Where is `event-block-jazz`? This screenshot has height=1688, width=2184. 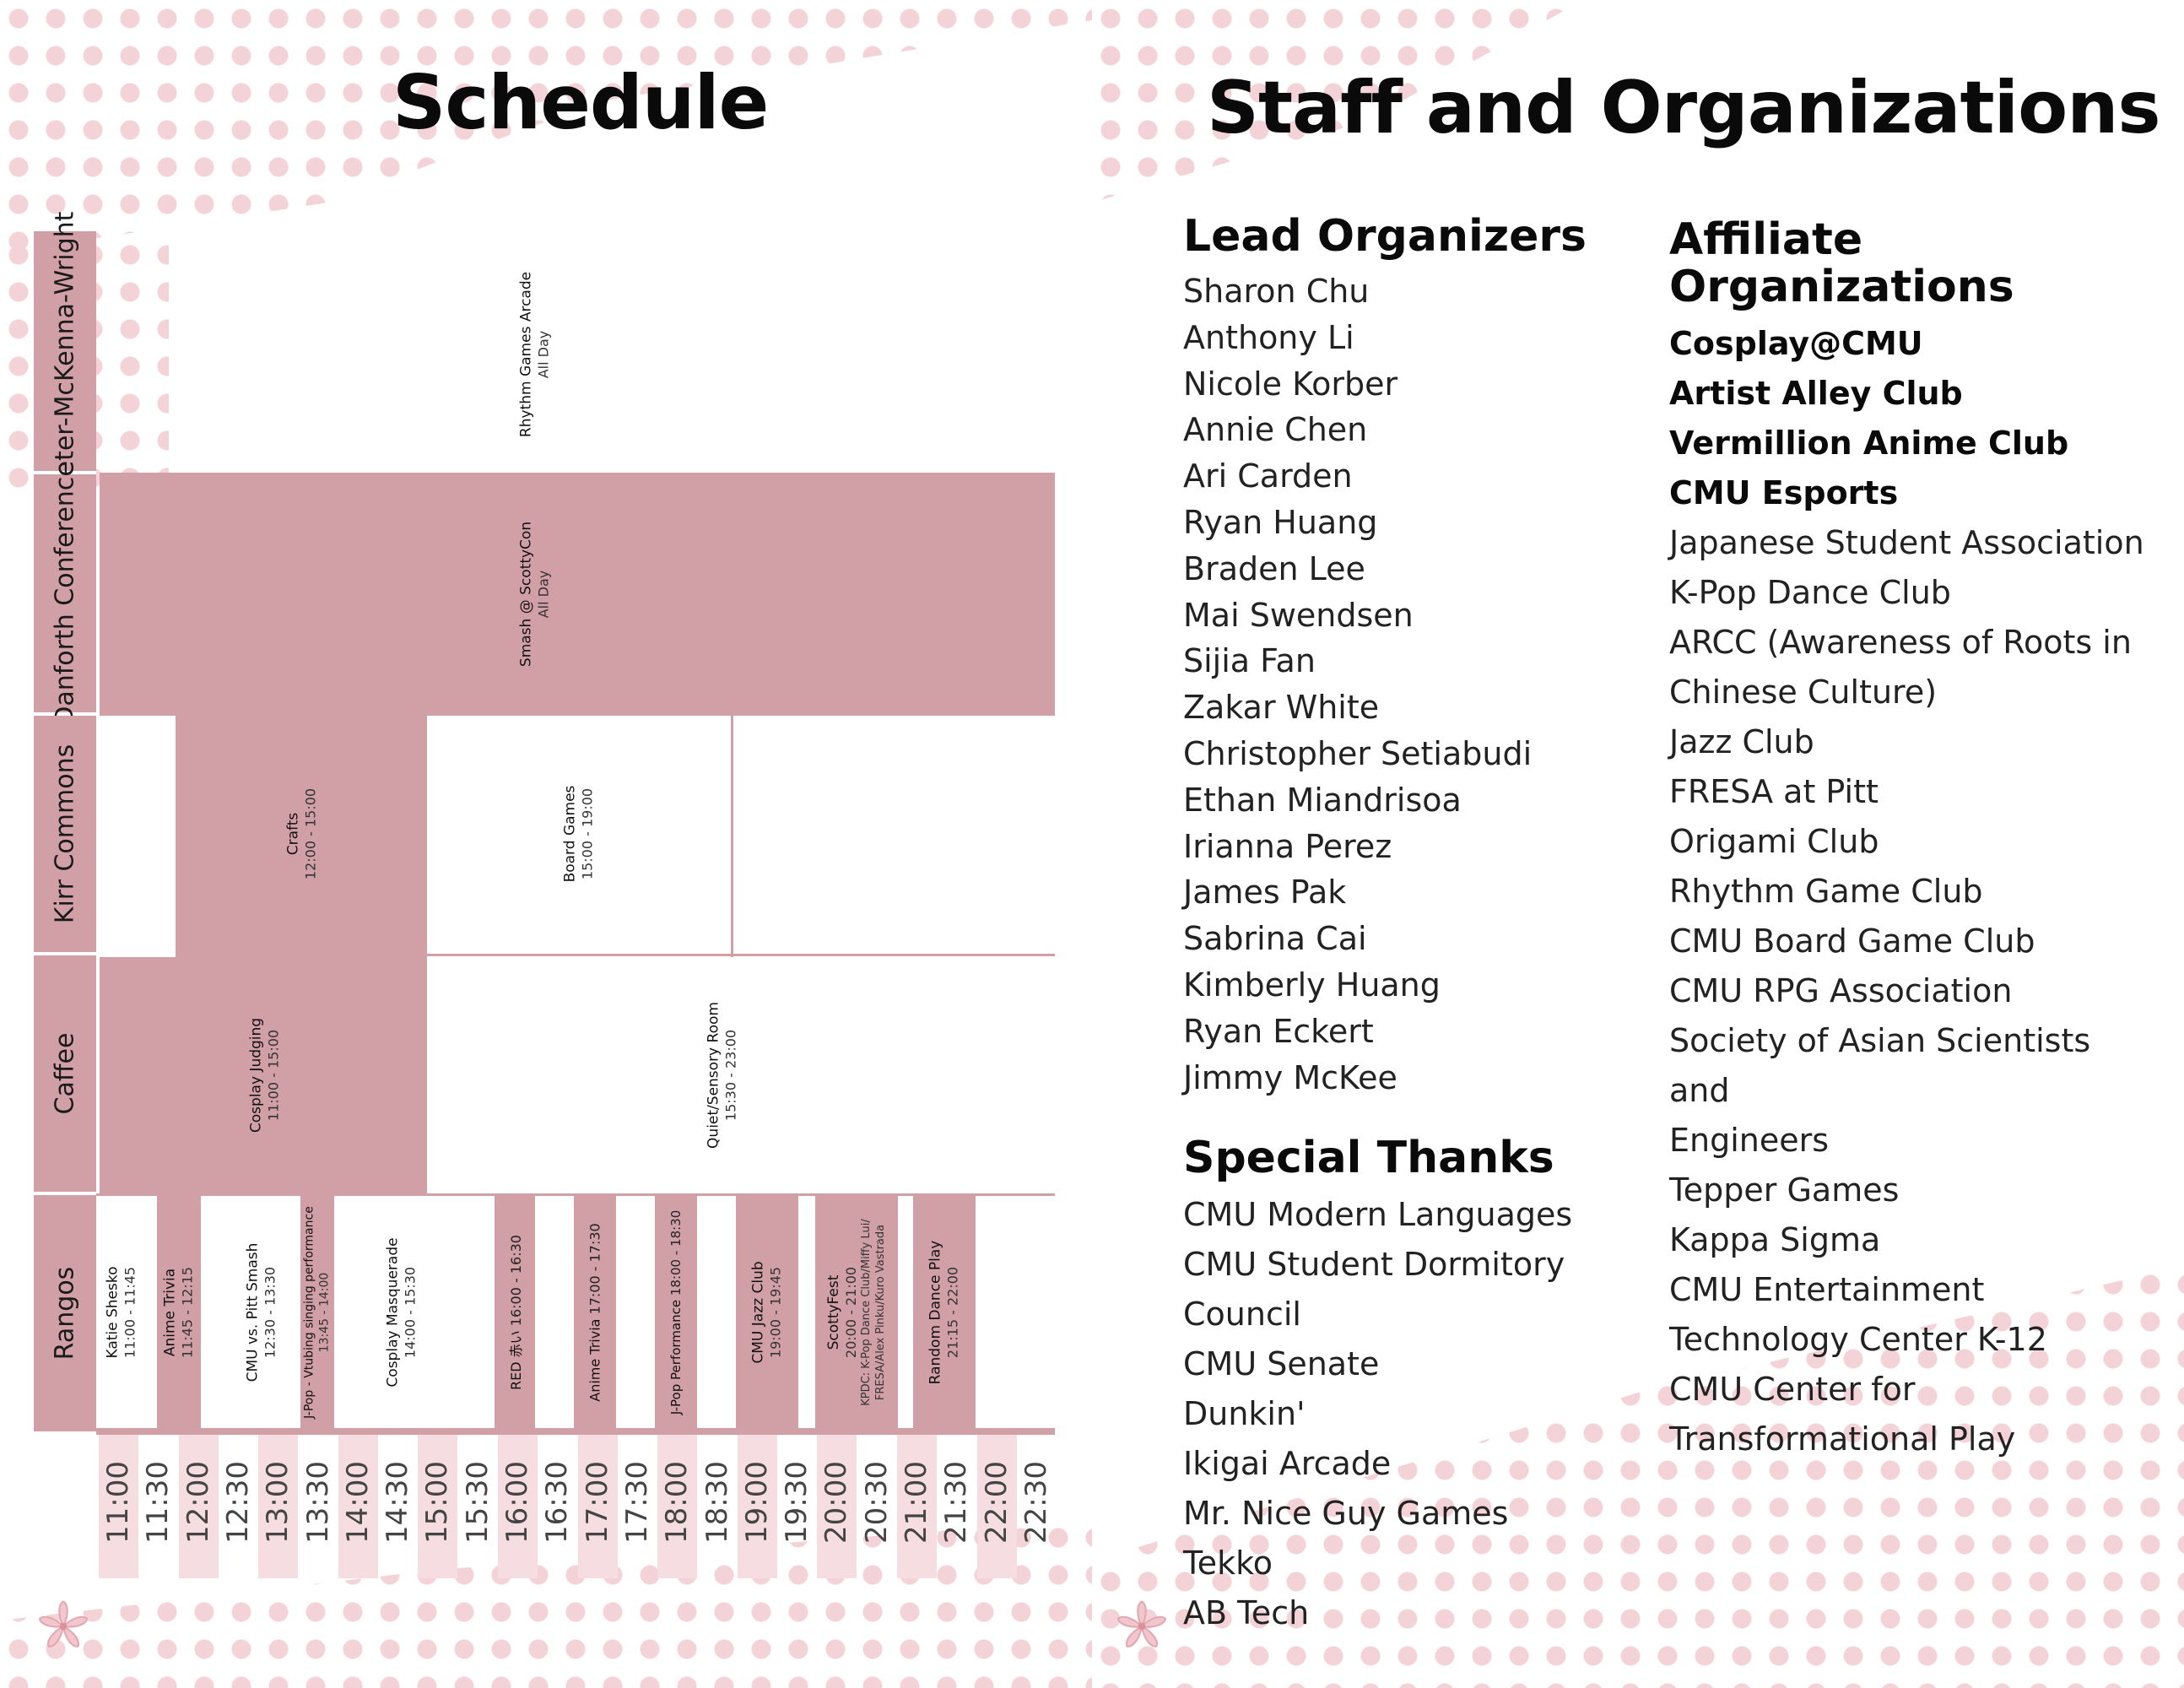
event-block-jazz is located at coordinates (767, 1313).